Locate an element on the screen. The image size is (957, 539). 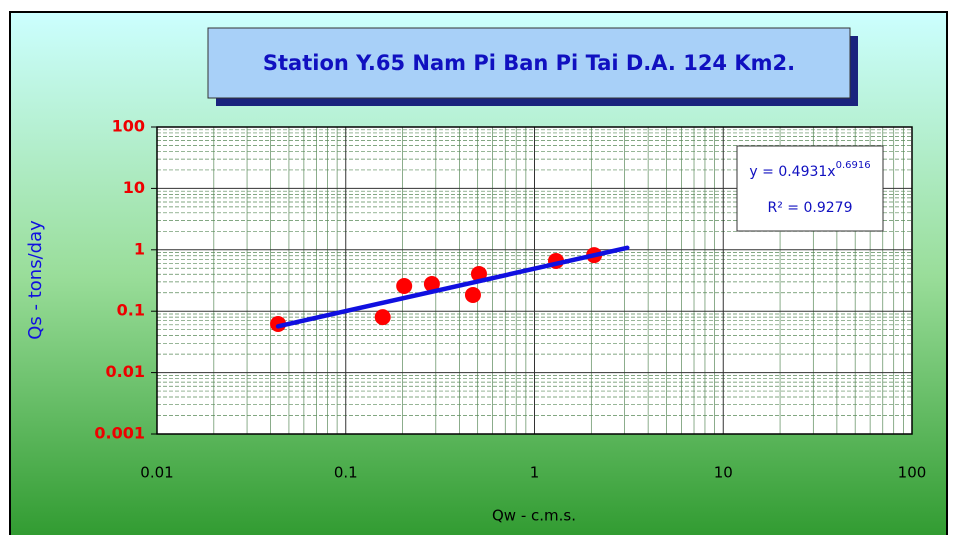
equation: y = 0.4931x0.6916 is located at coordinates (809, 170).